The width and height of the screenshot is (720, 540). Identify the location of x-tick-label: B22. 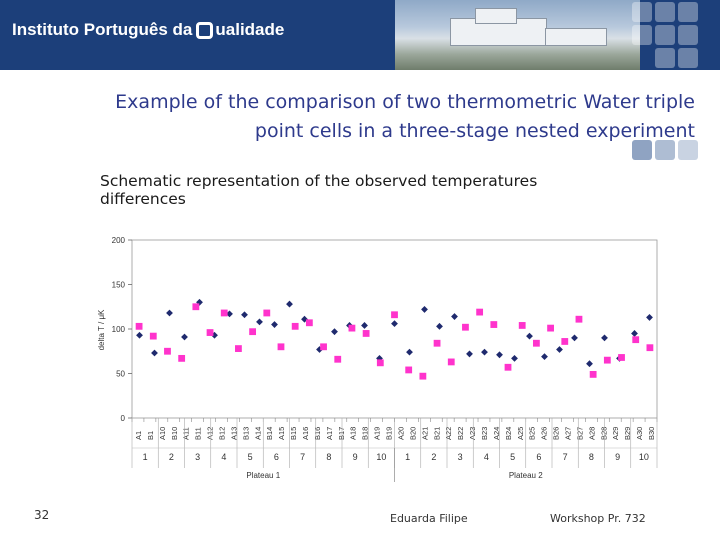
(460, 433).